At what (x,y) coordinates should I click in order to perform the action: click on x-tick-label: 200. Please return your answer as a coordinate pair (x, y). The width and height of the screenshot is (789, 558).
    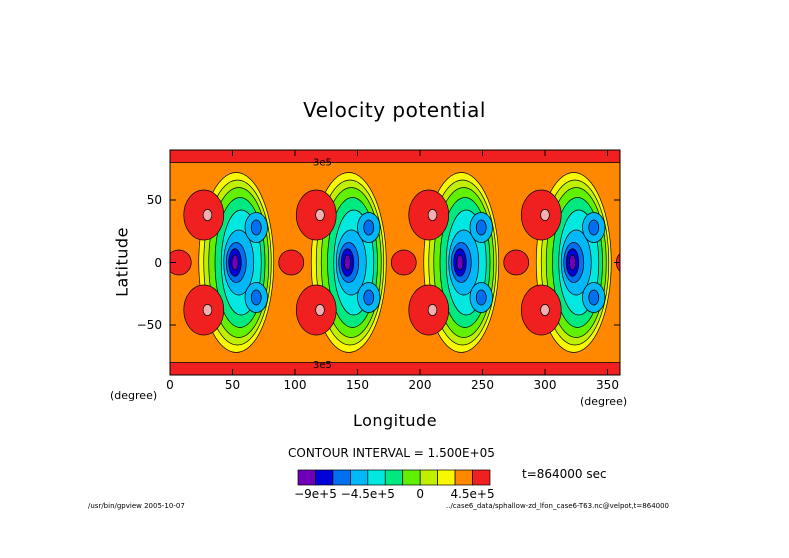
    Looking at the image, I should click on (420, 385).